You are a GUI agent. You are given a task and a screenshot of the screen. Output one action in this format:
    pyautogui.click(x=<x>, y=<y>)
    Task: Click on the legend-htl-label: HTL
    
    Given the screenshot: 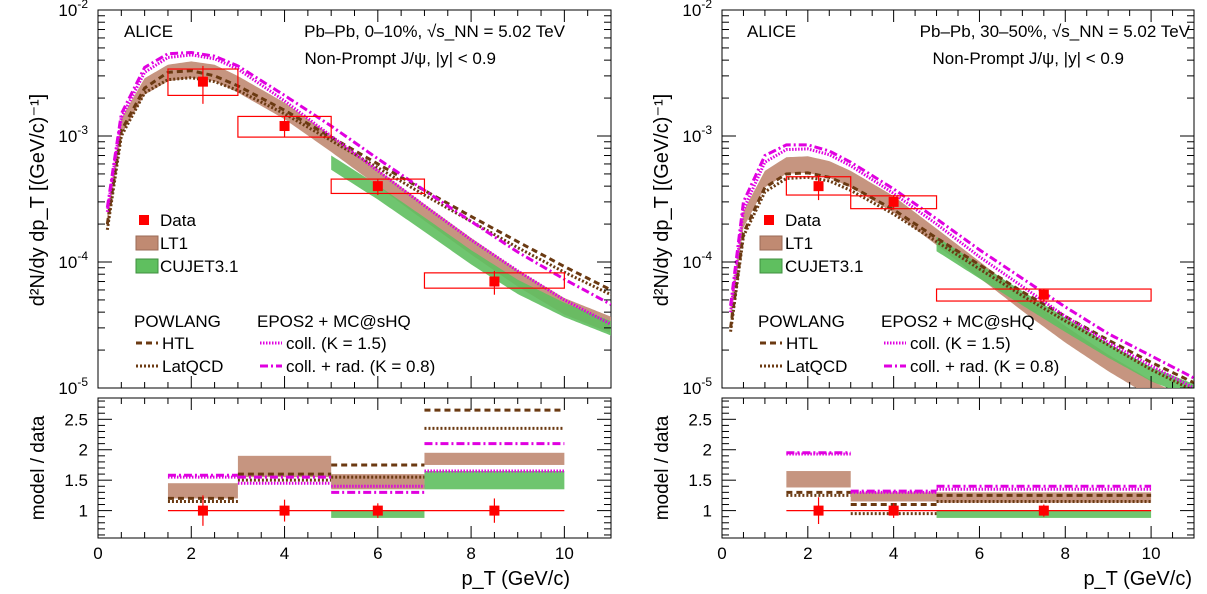 What is the action you would take?
    pyautogui.click(x=802, y=343)
    